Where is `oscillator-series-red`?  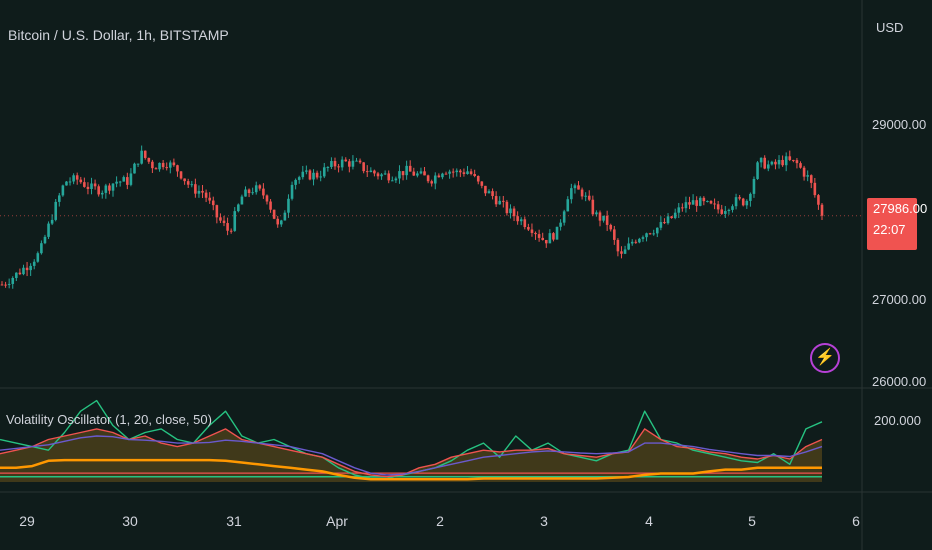
oscillator-series-red is located at coordinates (411, 453).